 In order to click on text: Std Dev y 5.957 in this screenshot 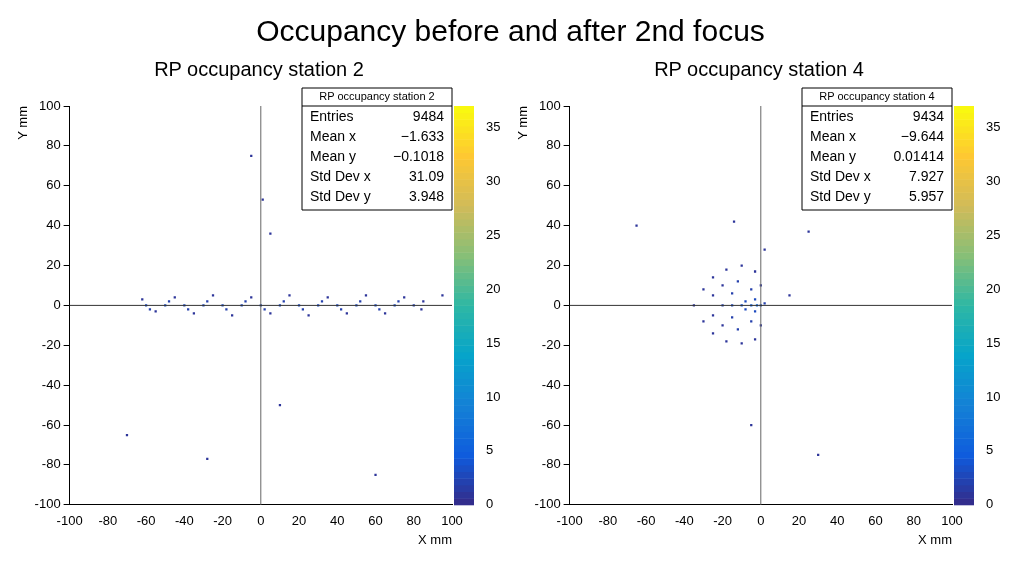, I will do `click(876, 195)`.